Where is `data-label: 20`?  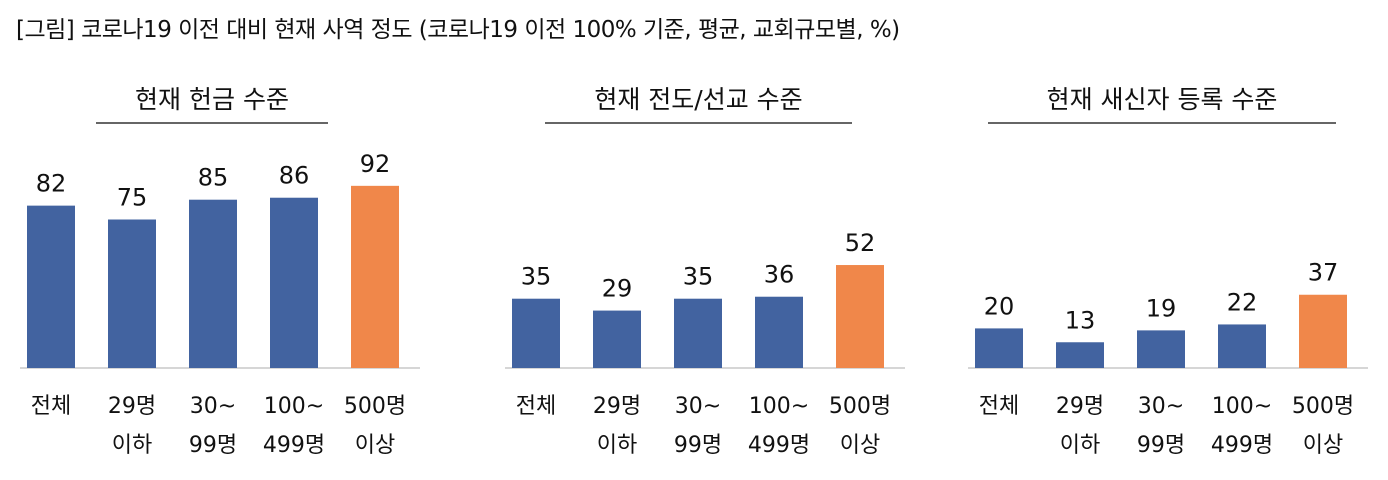
data-label: 20 is located at coordinates (999, 306).